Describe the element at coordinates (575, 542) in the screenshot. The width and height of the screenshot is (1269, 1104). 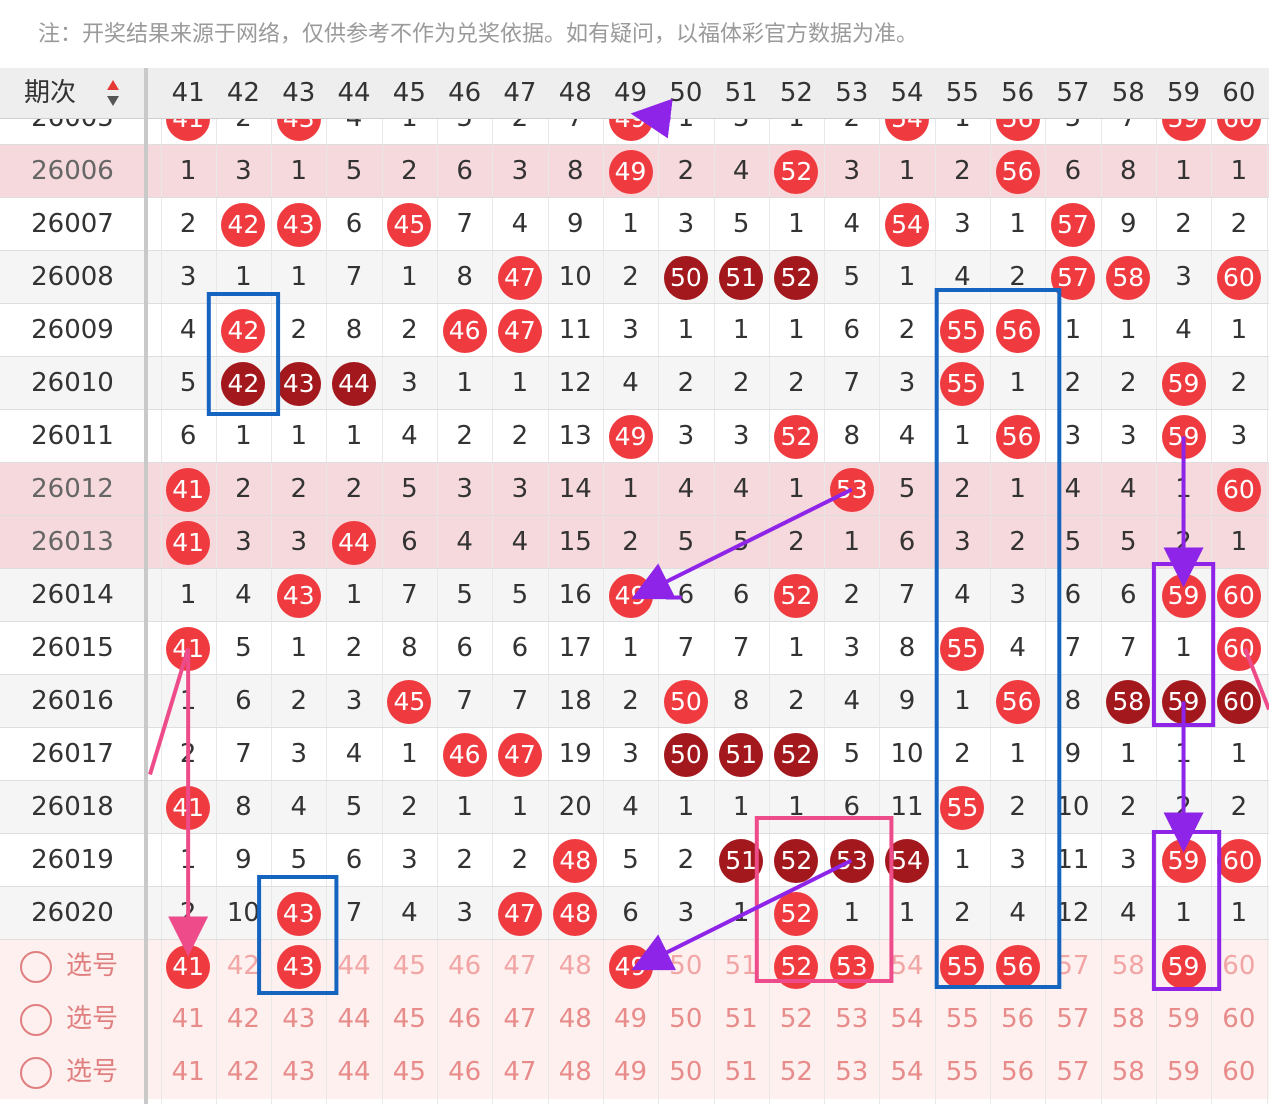
I see `omission-count: 15` at that location.